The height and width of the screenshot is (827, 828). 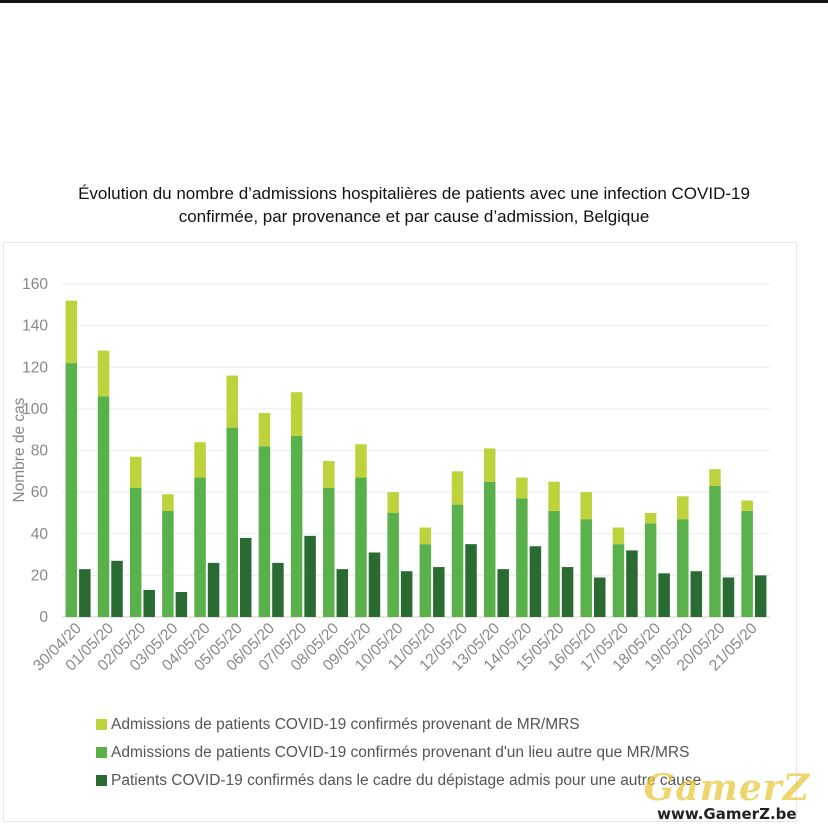 What do you see at coordinates (40, 451) in the screenshot?
I see `y-tick-label: 80` at bounding box center [40, 451].